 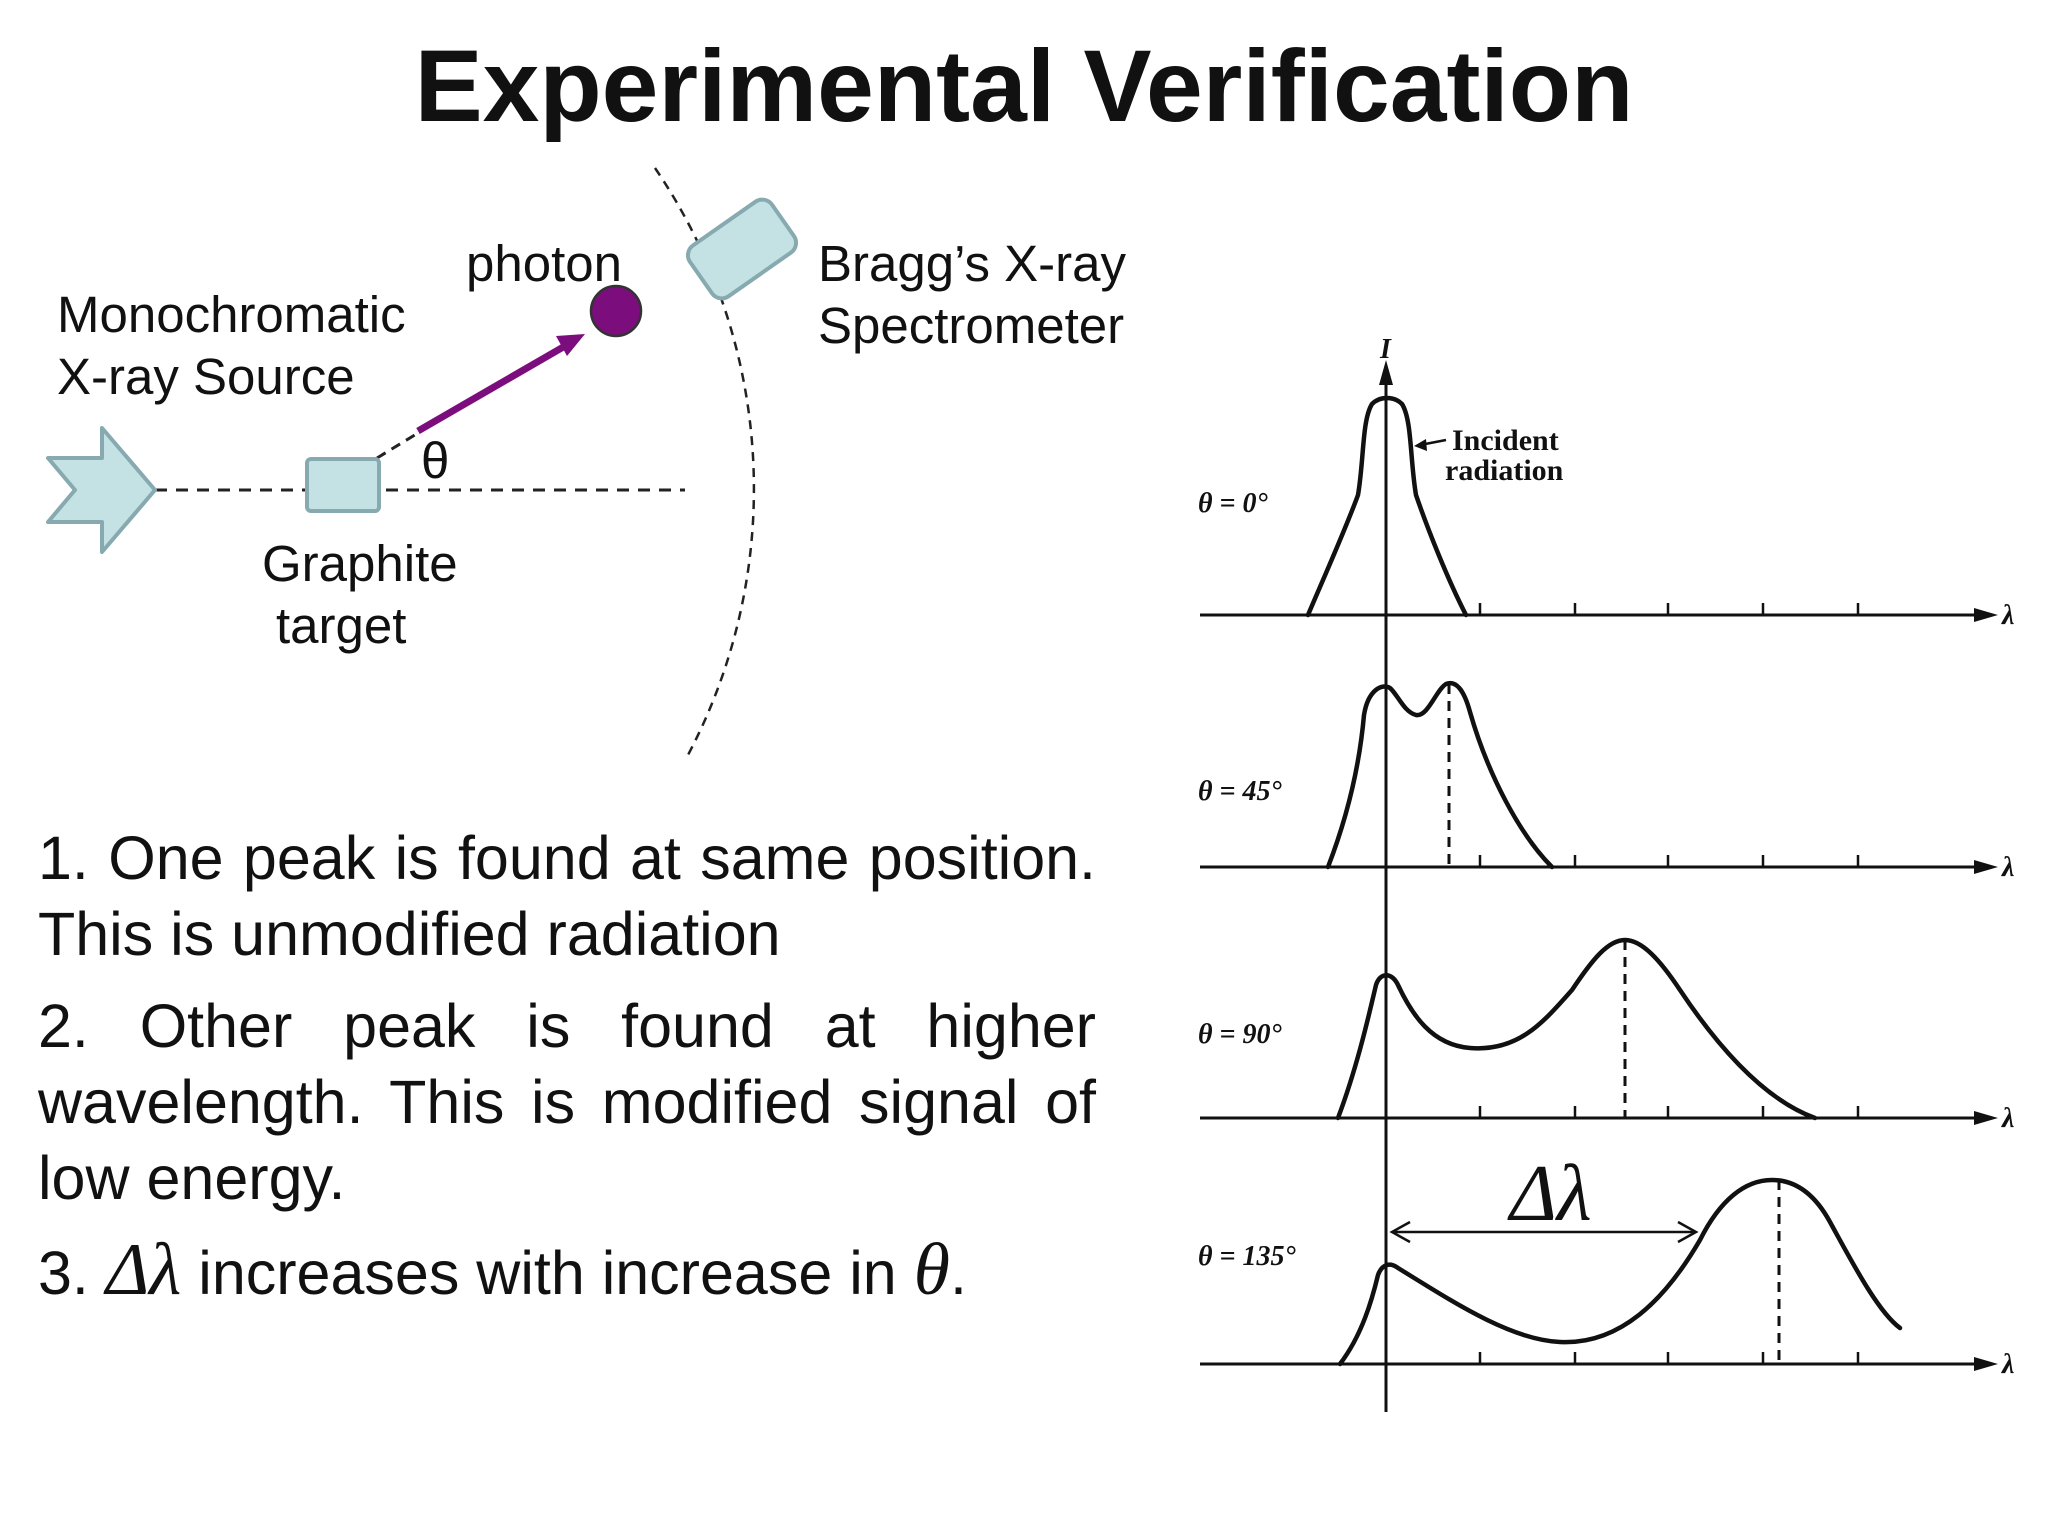 I want to click on wavelength-axis-label-45: λ, so click(x=2007, y=867).